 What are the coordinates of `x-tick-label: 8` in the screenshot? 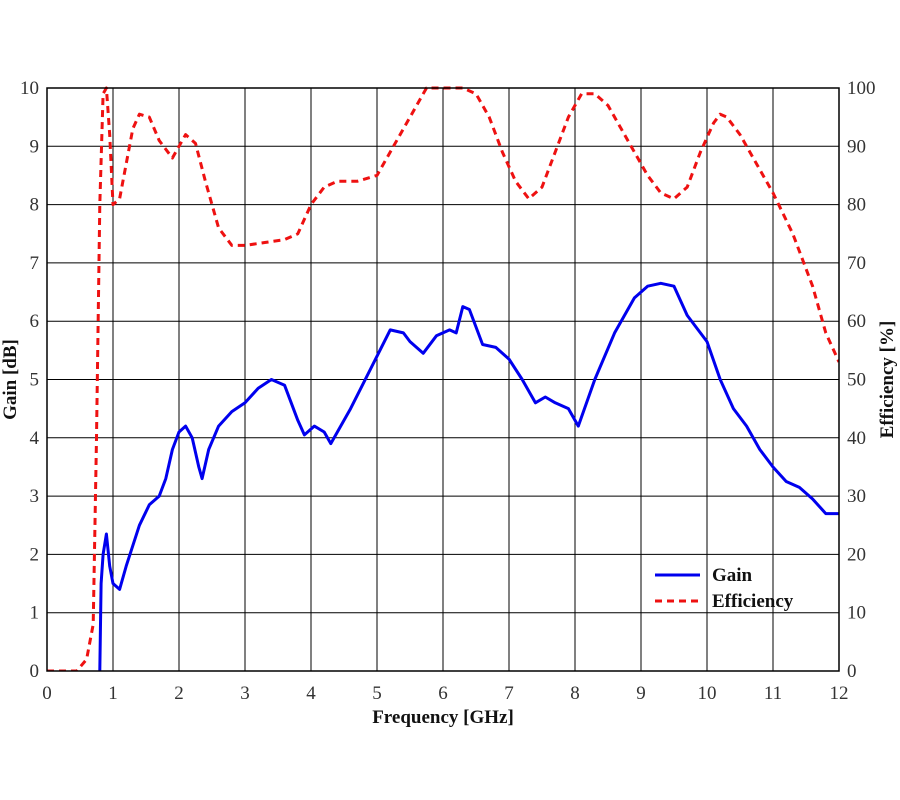 It's located at (575, 693).